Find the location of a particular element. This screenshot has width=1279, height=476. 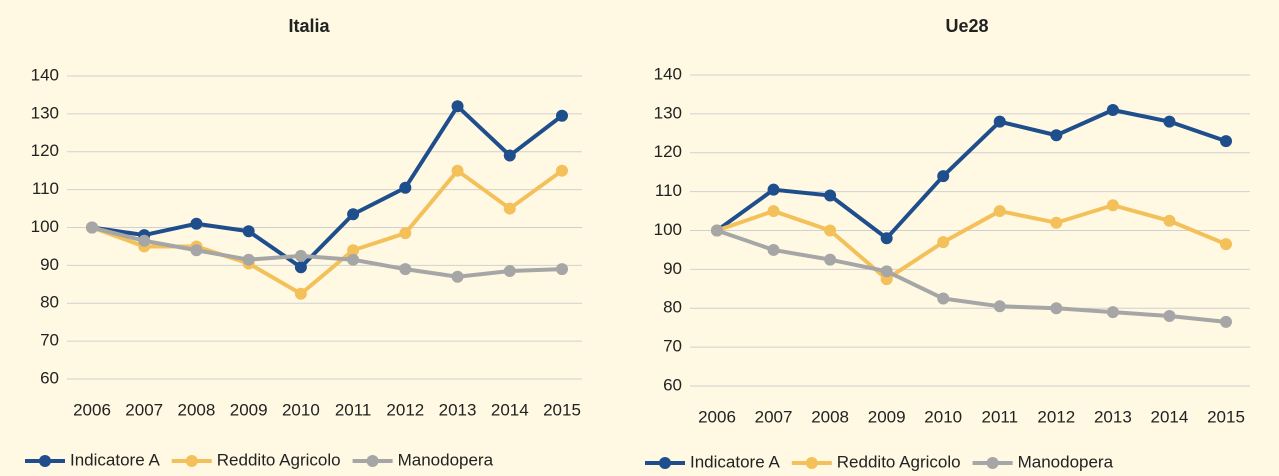

y-tick-label: 130 is located at coordinates (45, 112).